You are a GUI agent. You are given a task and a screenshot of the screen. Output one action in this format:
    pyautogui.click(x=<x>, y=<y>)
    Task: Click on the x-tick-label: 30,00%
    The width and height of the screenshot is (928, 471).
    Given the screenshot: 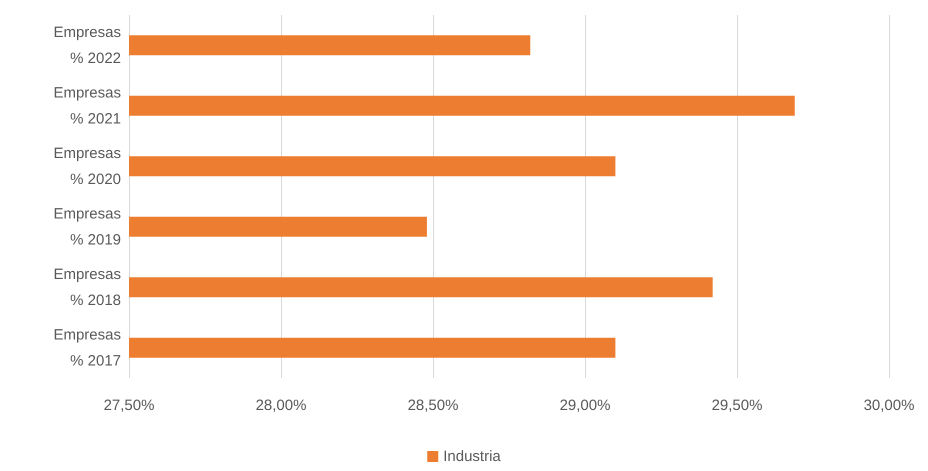 What is the action you would take?
    pyautogui.click(x=889, y=405)
    